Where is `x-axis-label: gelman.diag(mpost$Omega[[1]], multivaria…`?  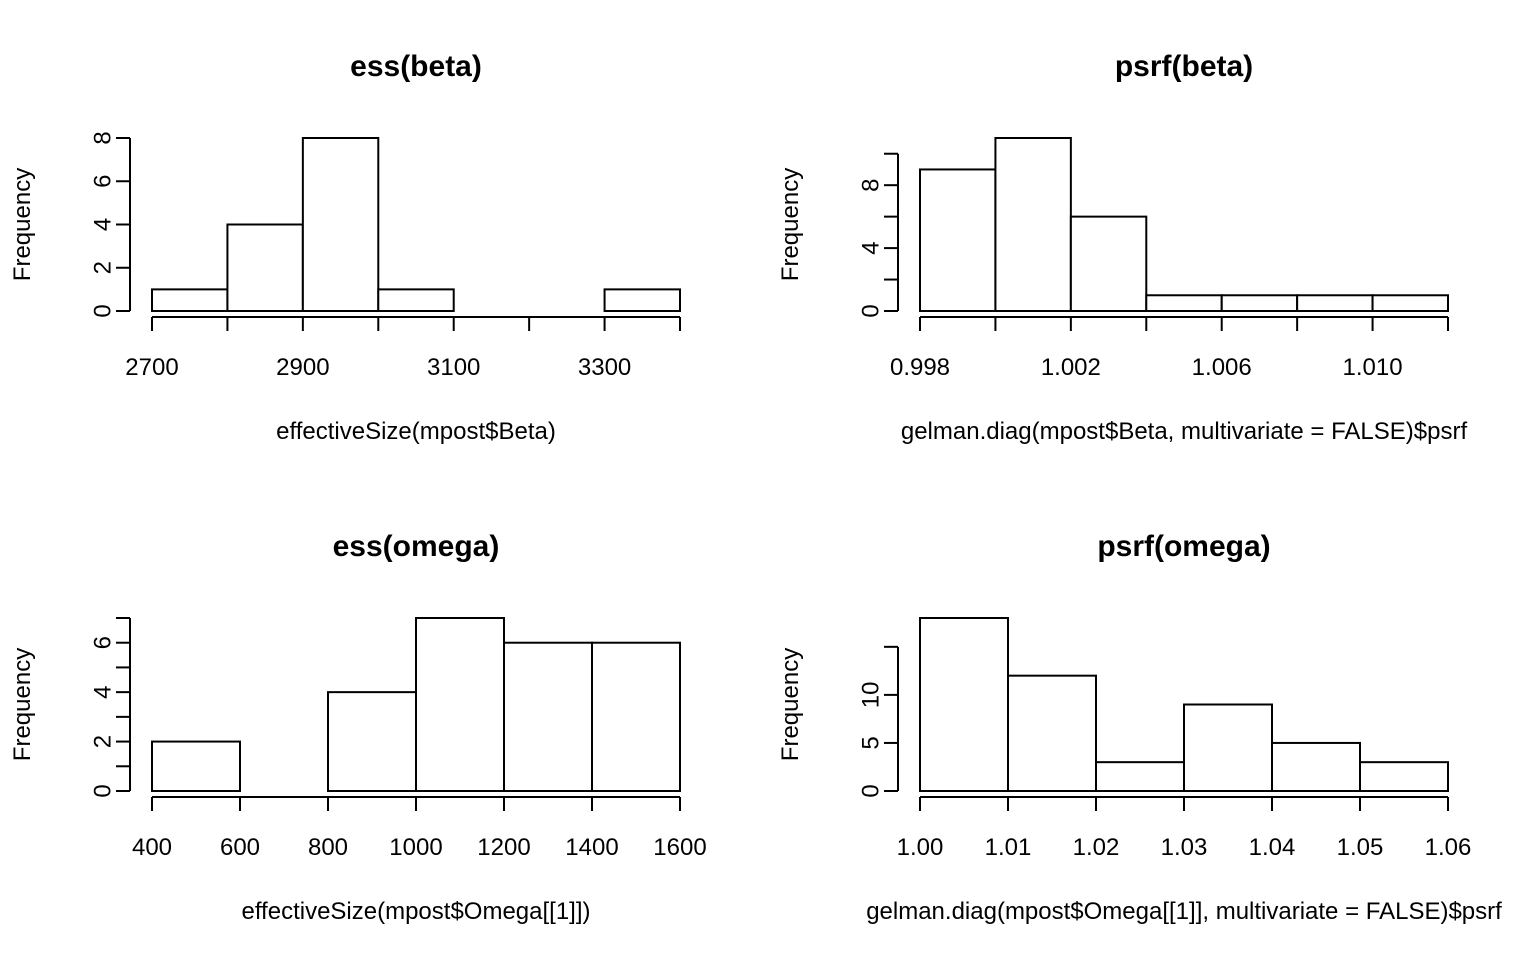
x-axis-label: gelman.diag(mpost$Omega[[1]], multivaria… is located at coordinates (1184, 911).